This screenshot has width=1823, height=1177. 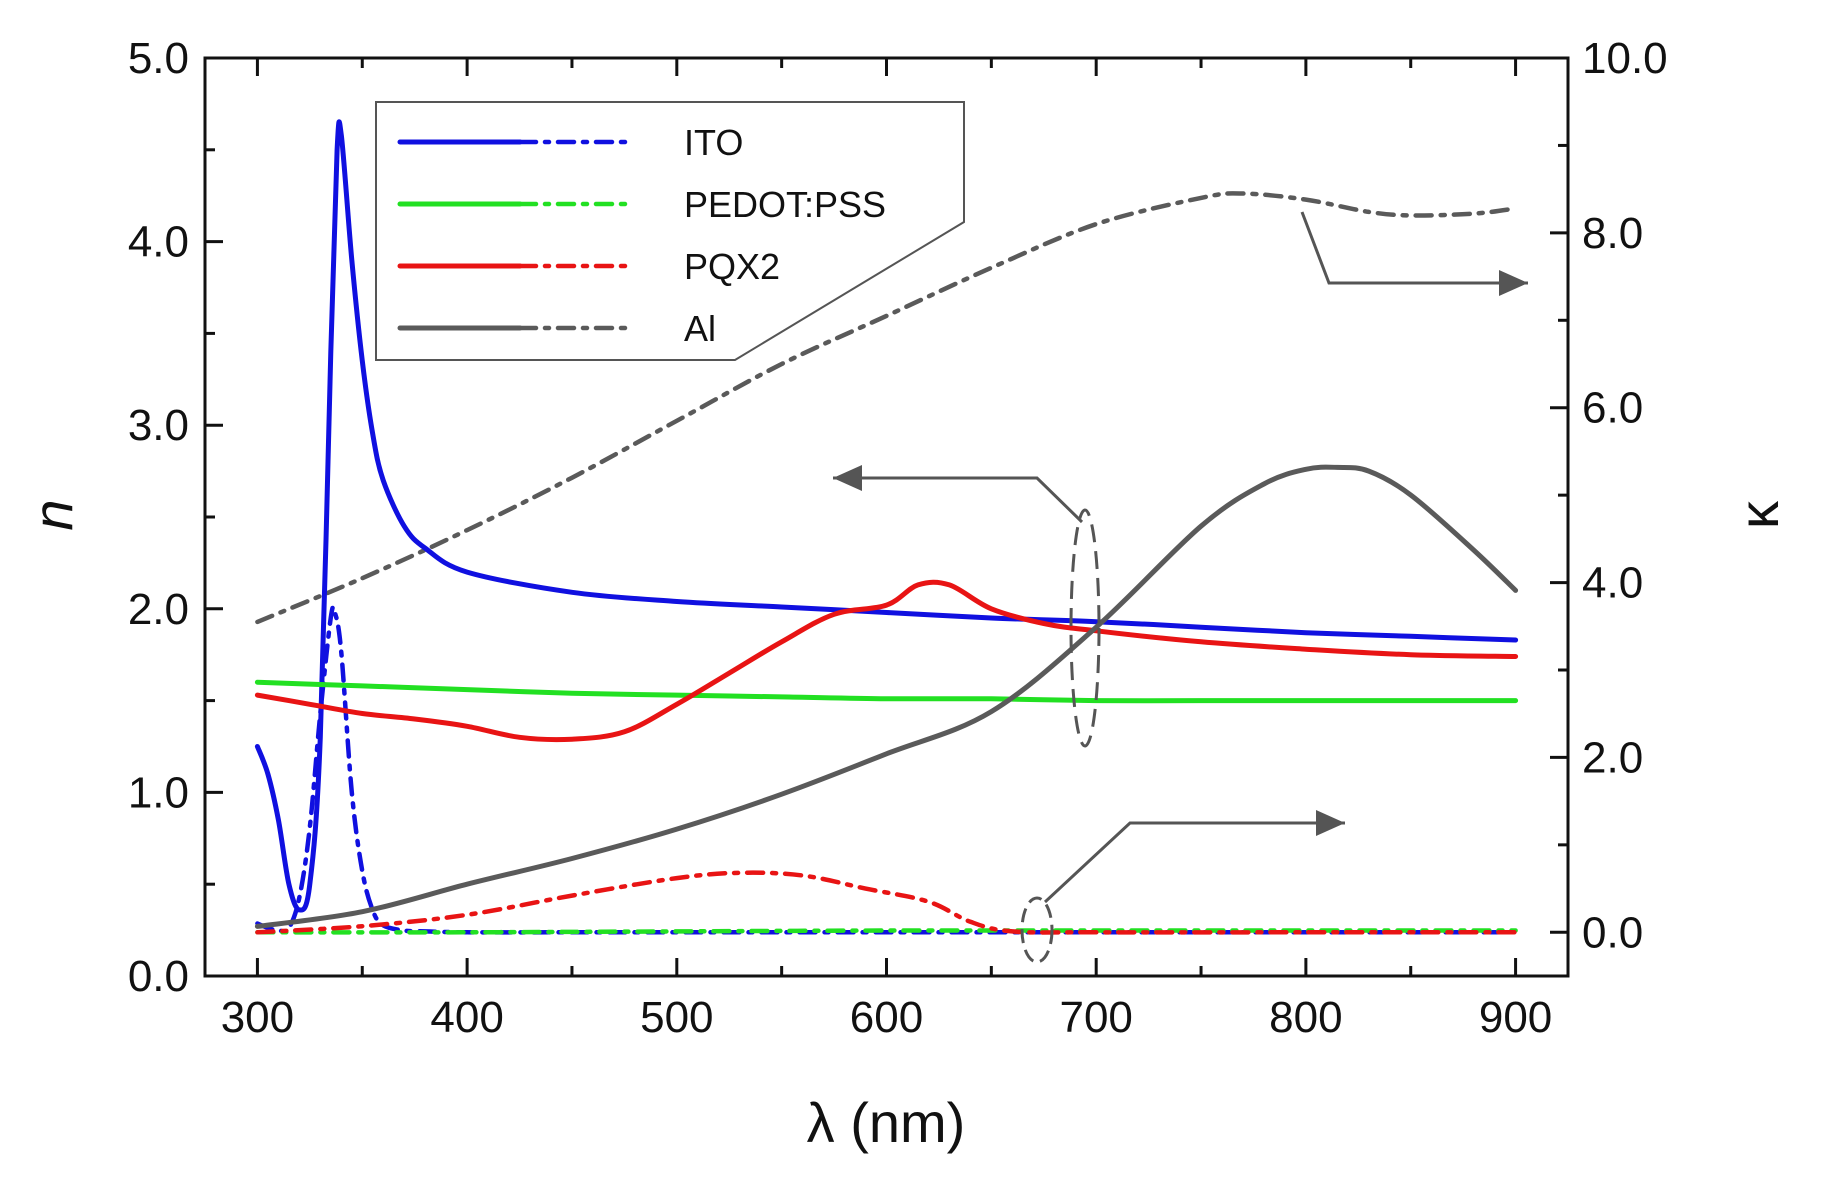 What do you see at coordinates (967, 606) in the screenshot?
I see `annotation-left-axis` at bounding box center [967, 606].